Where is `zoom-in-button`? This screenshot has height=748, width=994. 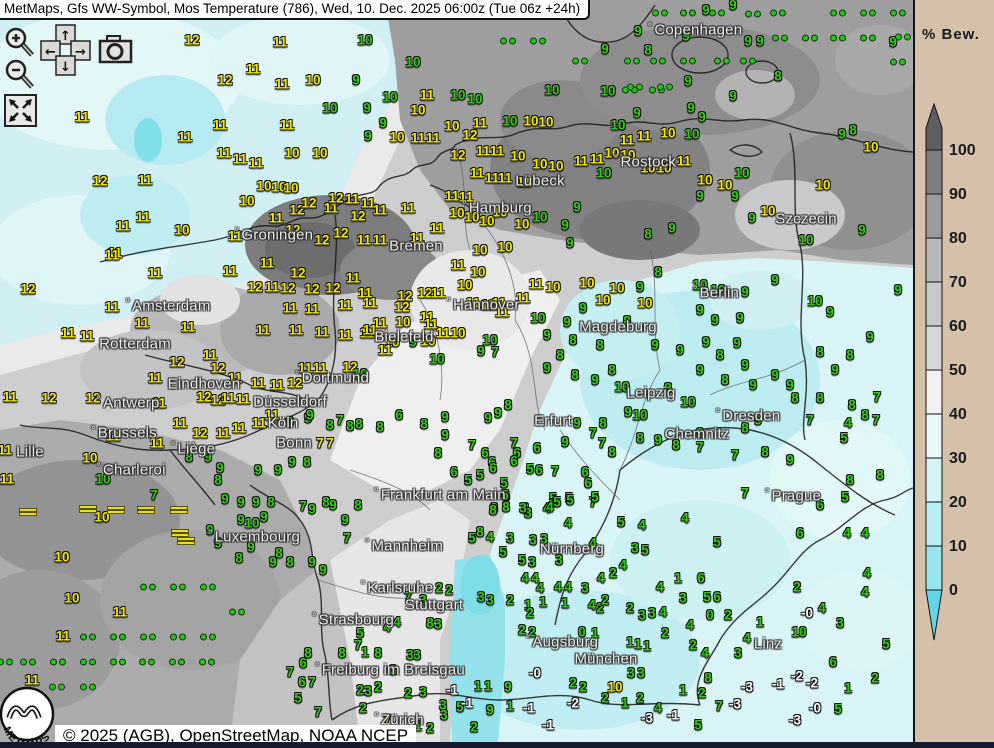
zoom-in-button is located at coordinates (20, 43).